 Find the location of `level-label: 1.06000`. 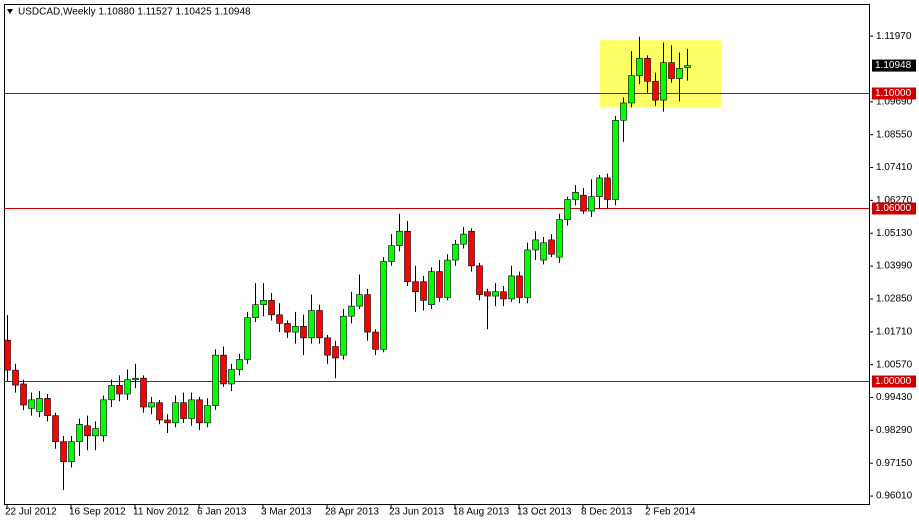

level-label: 1.06000 is located at coordinates (893, 208).